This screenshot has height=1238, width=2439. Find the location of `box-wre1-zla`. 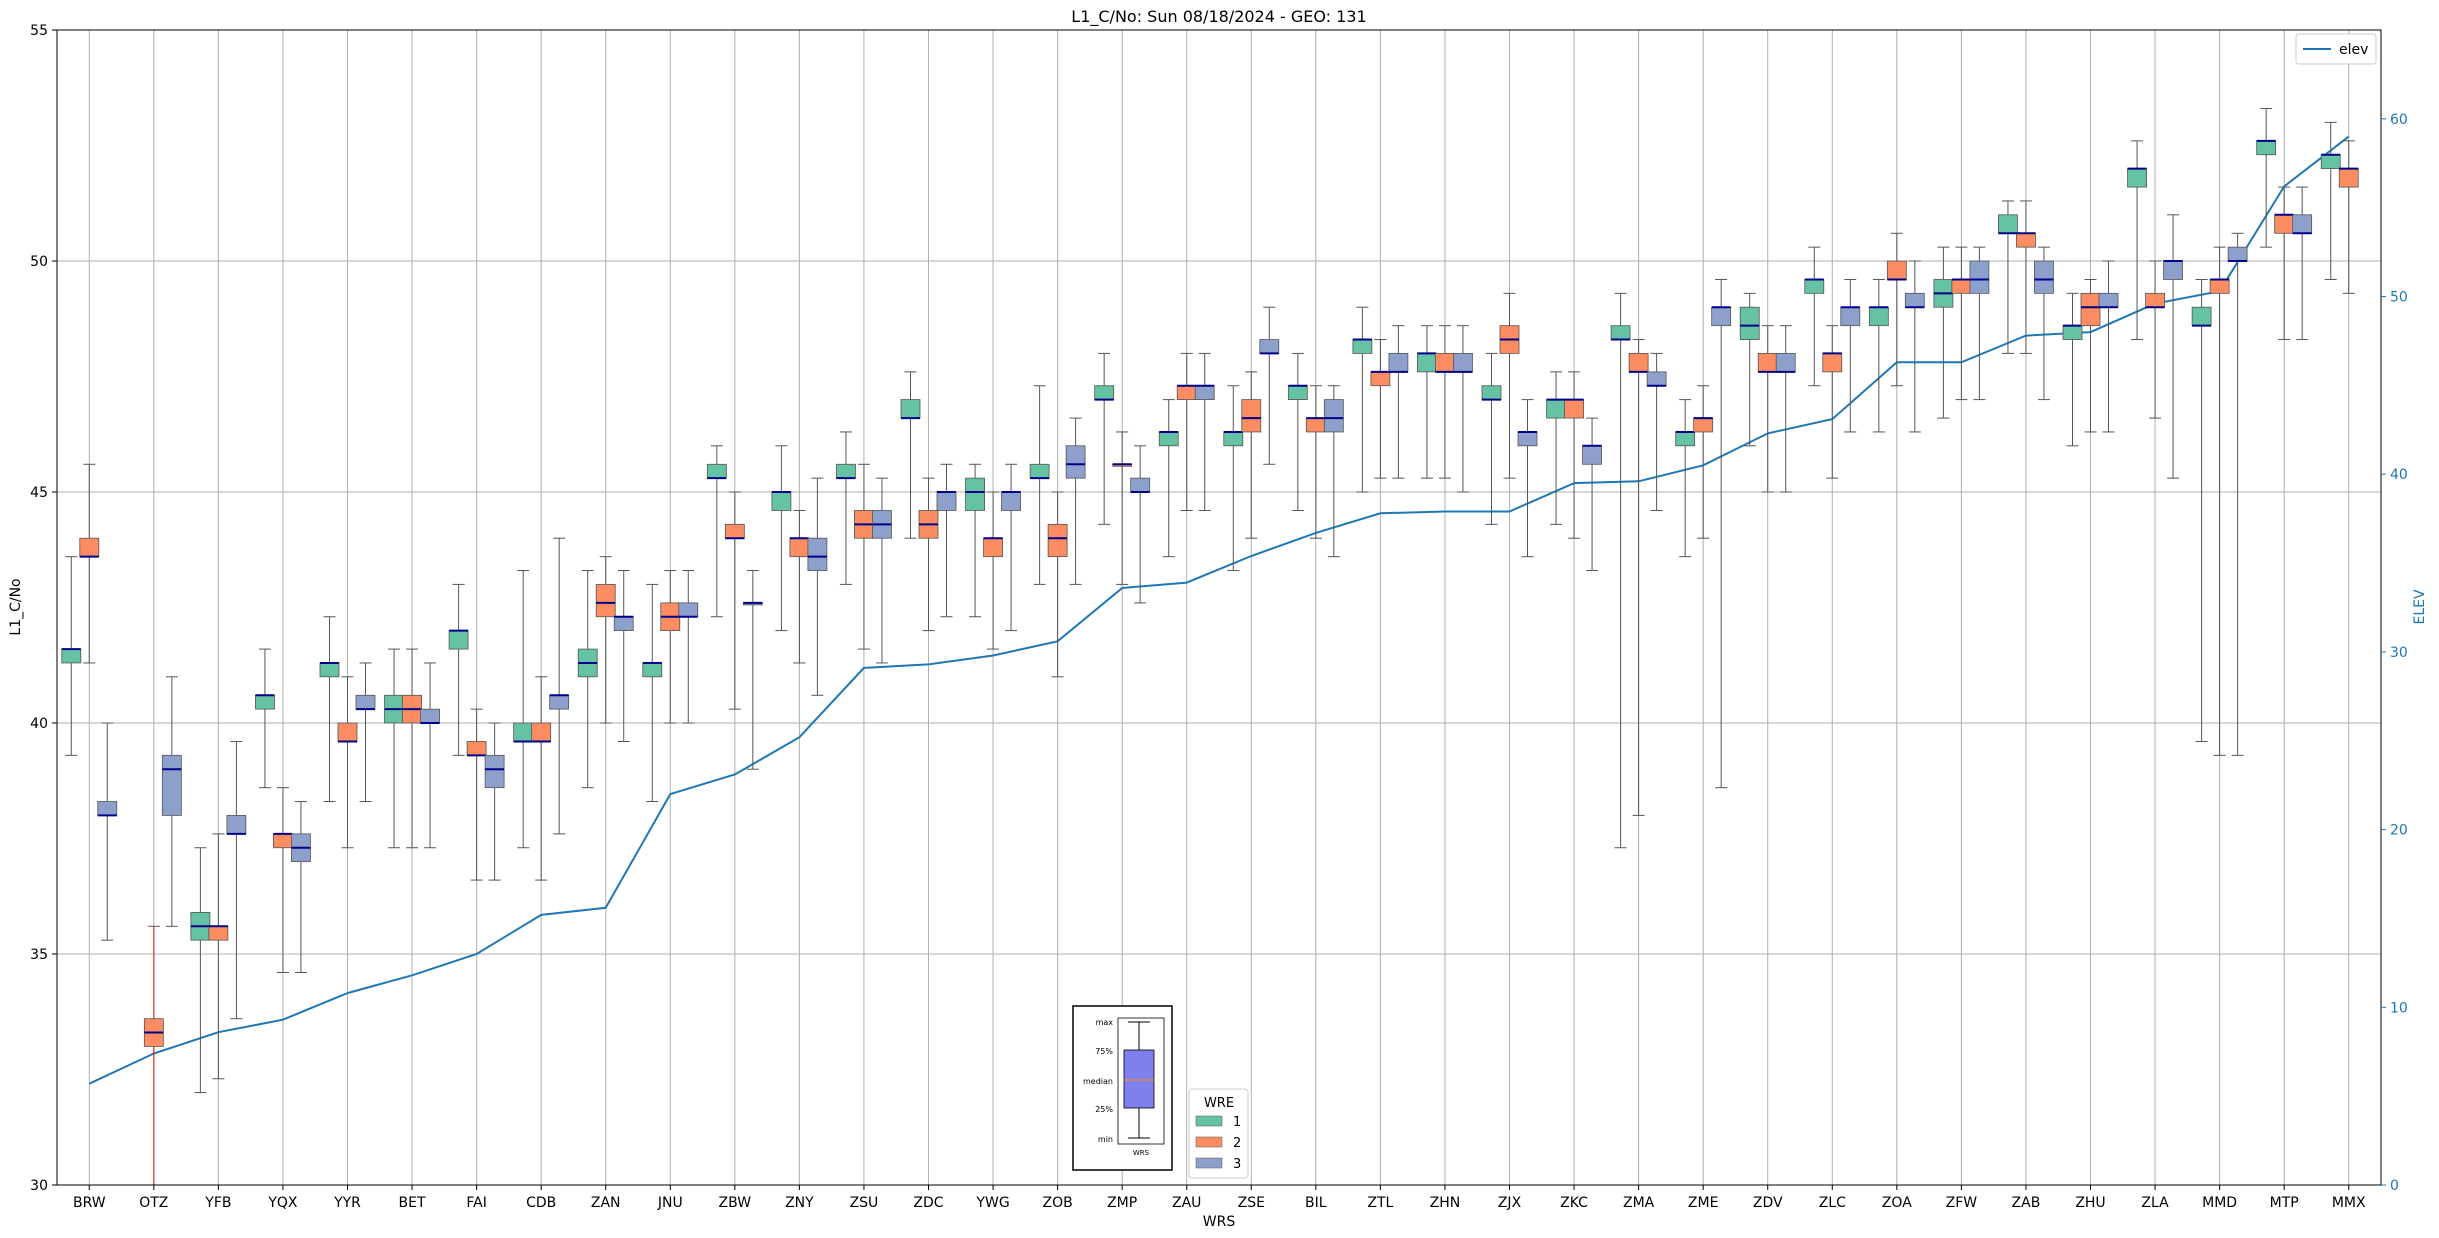

box-wre1-zla is located at coordinates (2137, 240).